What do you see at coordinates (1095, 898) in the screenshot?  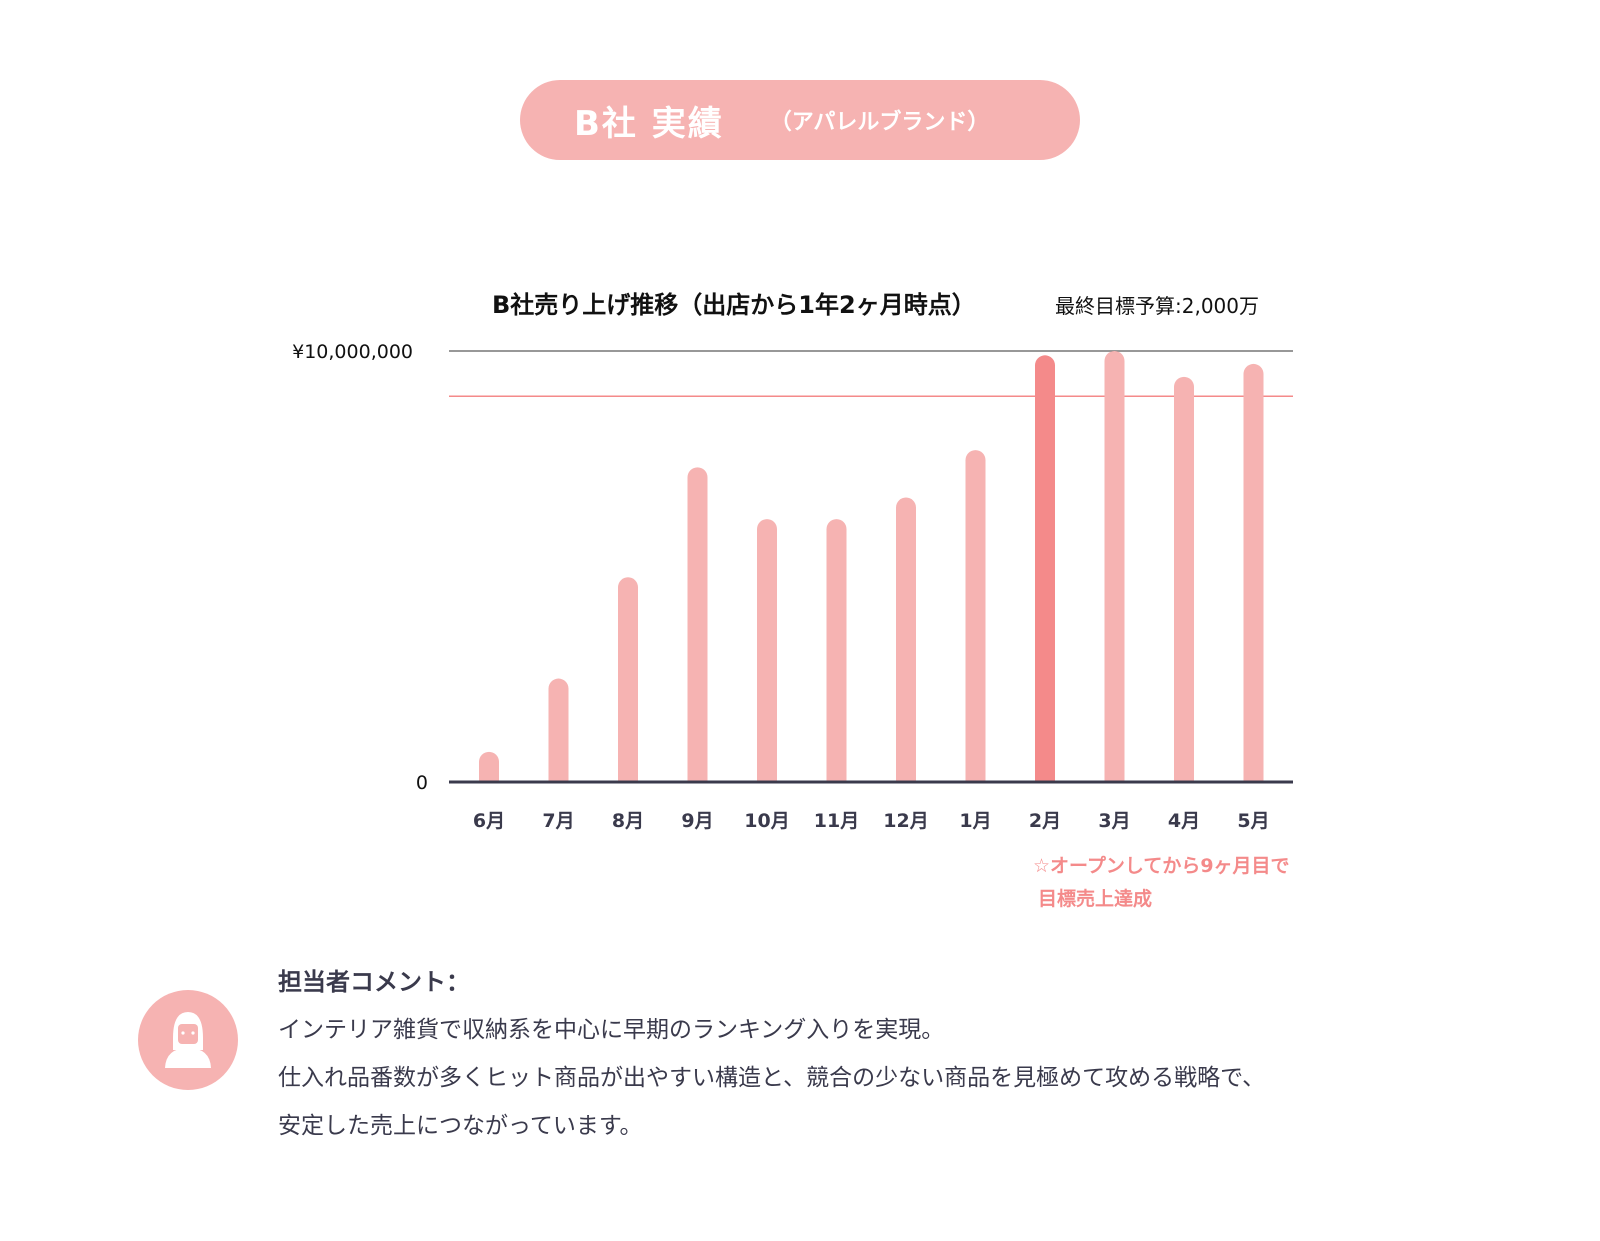 I see `annotation-line: 目標売上達成` at bounding box center [1095, 898].